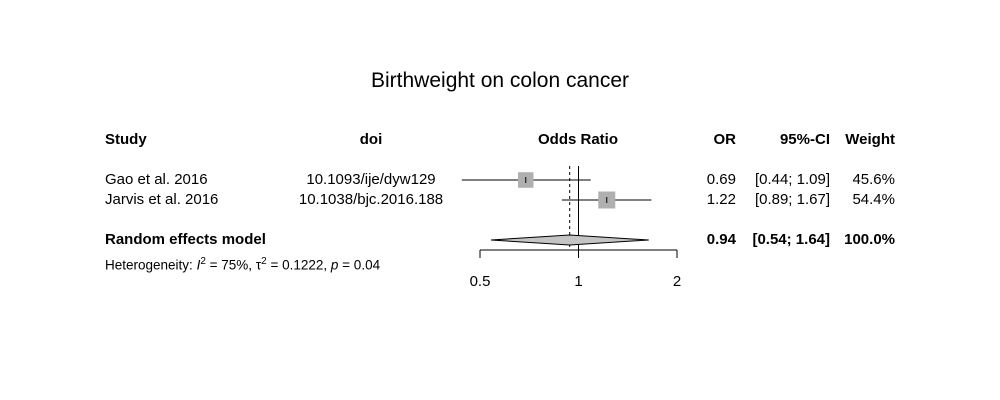  Describe the element at coordinates (721, 199) in the screenshot. I see `study-or: 1.22` at that location.